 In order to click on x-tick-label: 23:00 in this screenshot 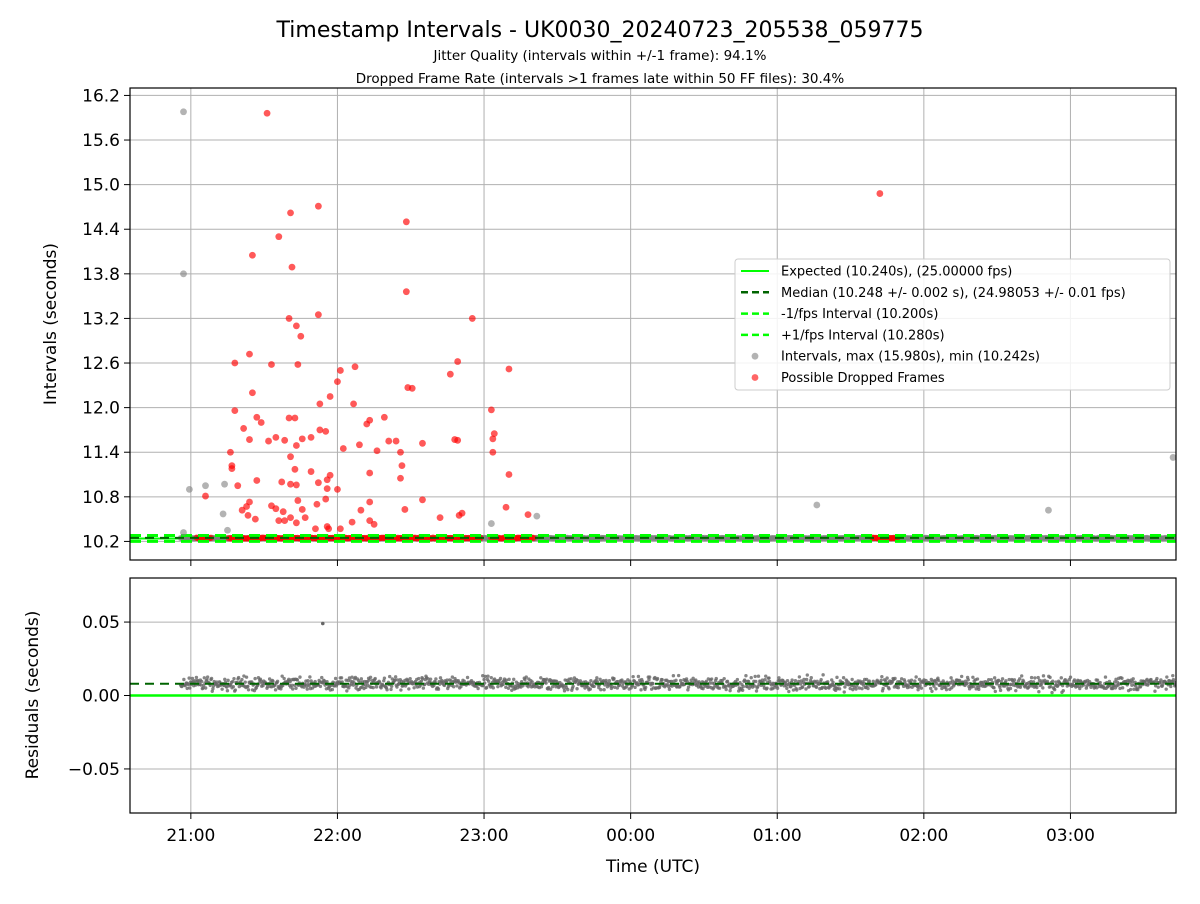, I will do `click(484, 836)`.